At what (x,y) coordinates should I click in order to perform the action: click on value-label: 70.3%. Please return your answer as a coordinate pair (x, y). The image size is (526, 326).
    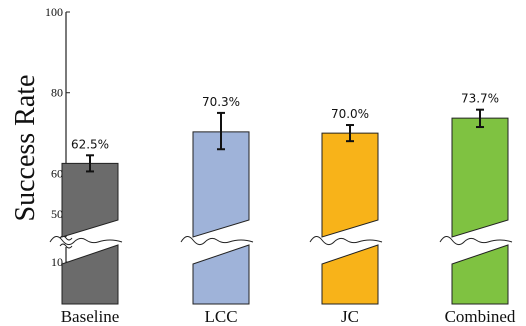
    Looking at the image, I should click on (221, 102).